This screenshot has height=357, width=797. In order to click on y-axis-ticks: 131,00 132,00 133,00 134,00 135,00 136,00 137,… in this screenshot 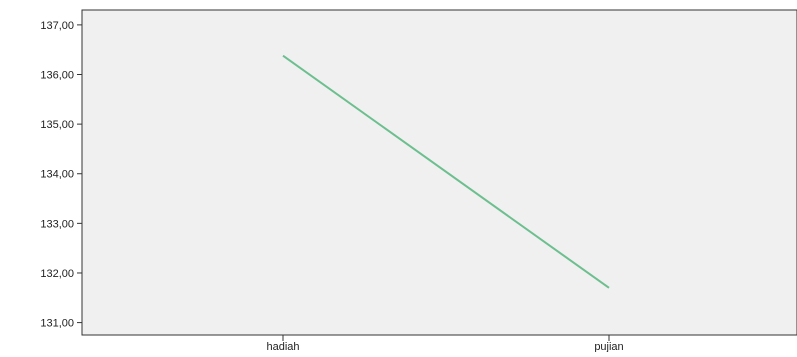, I will do `click(61, 175)`.